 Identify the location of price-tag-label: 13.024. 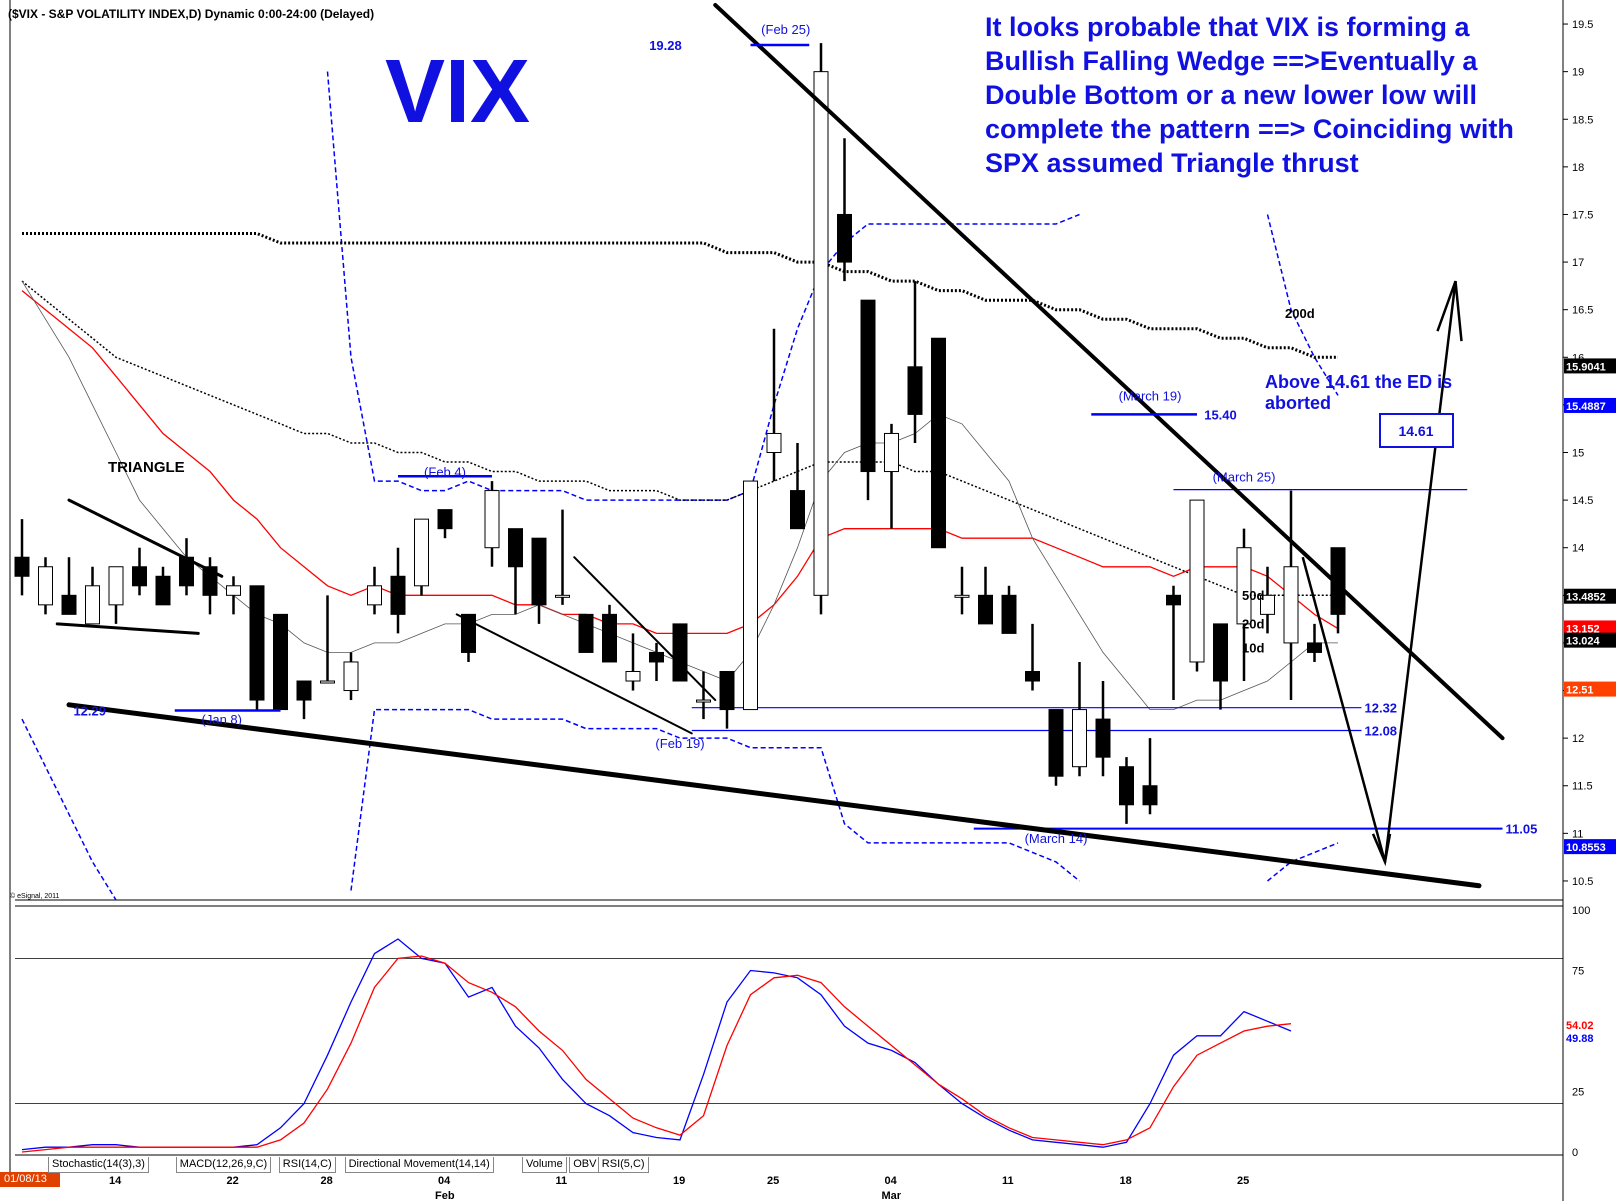
(1583, 642).